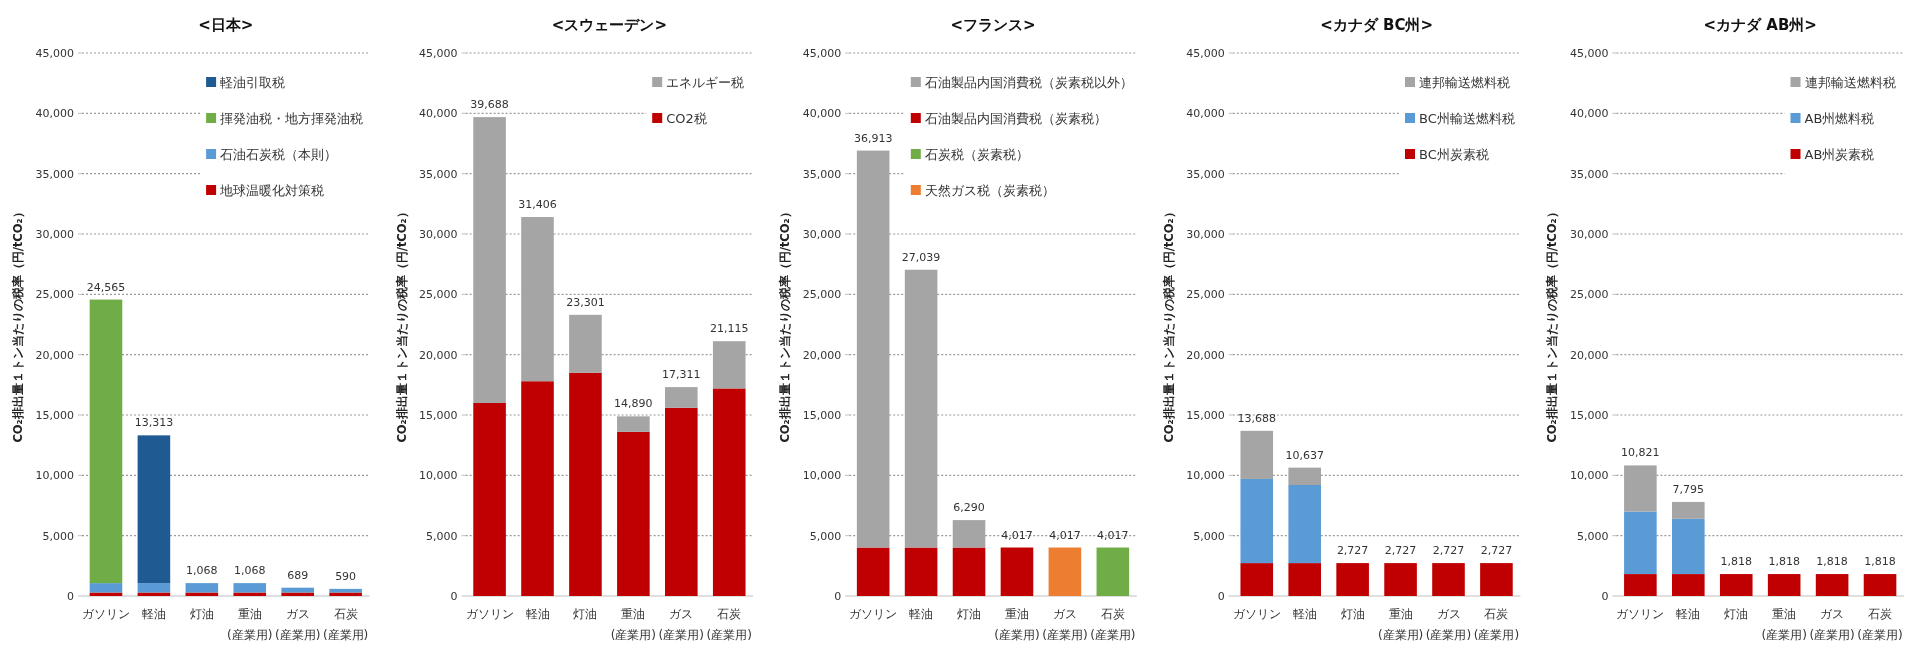 The width and height of the screenshot is (1918, 654). What do you see at coordinates (106, 287) in the screenshot?
I see `total-label: 24,565` at bounding box center [106, 287].